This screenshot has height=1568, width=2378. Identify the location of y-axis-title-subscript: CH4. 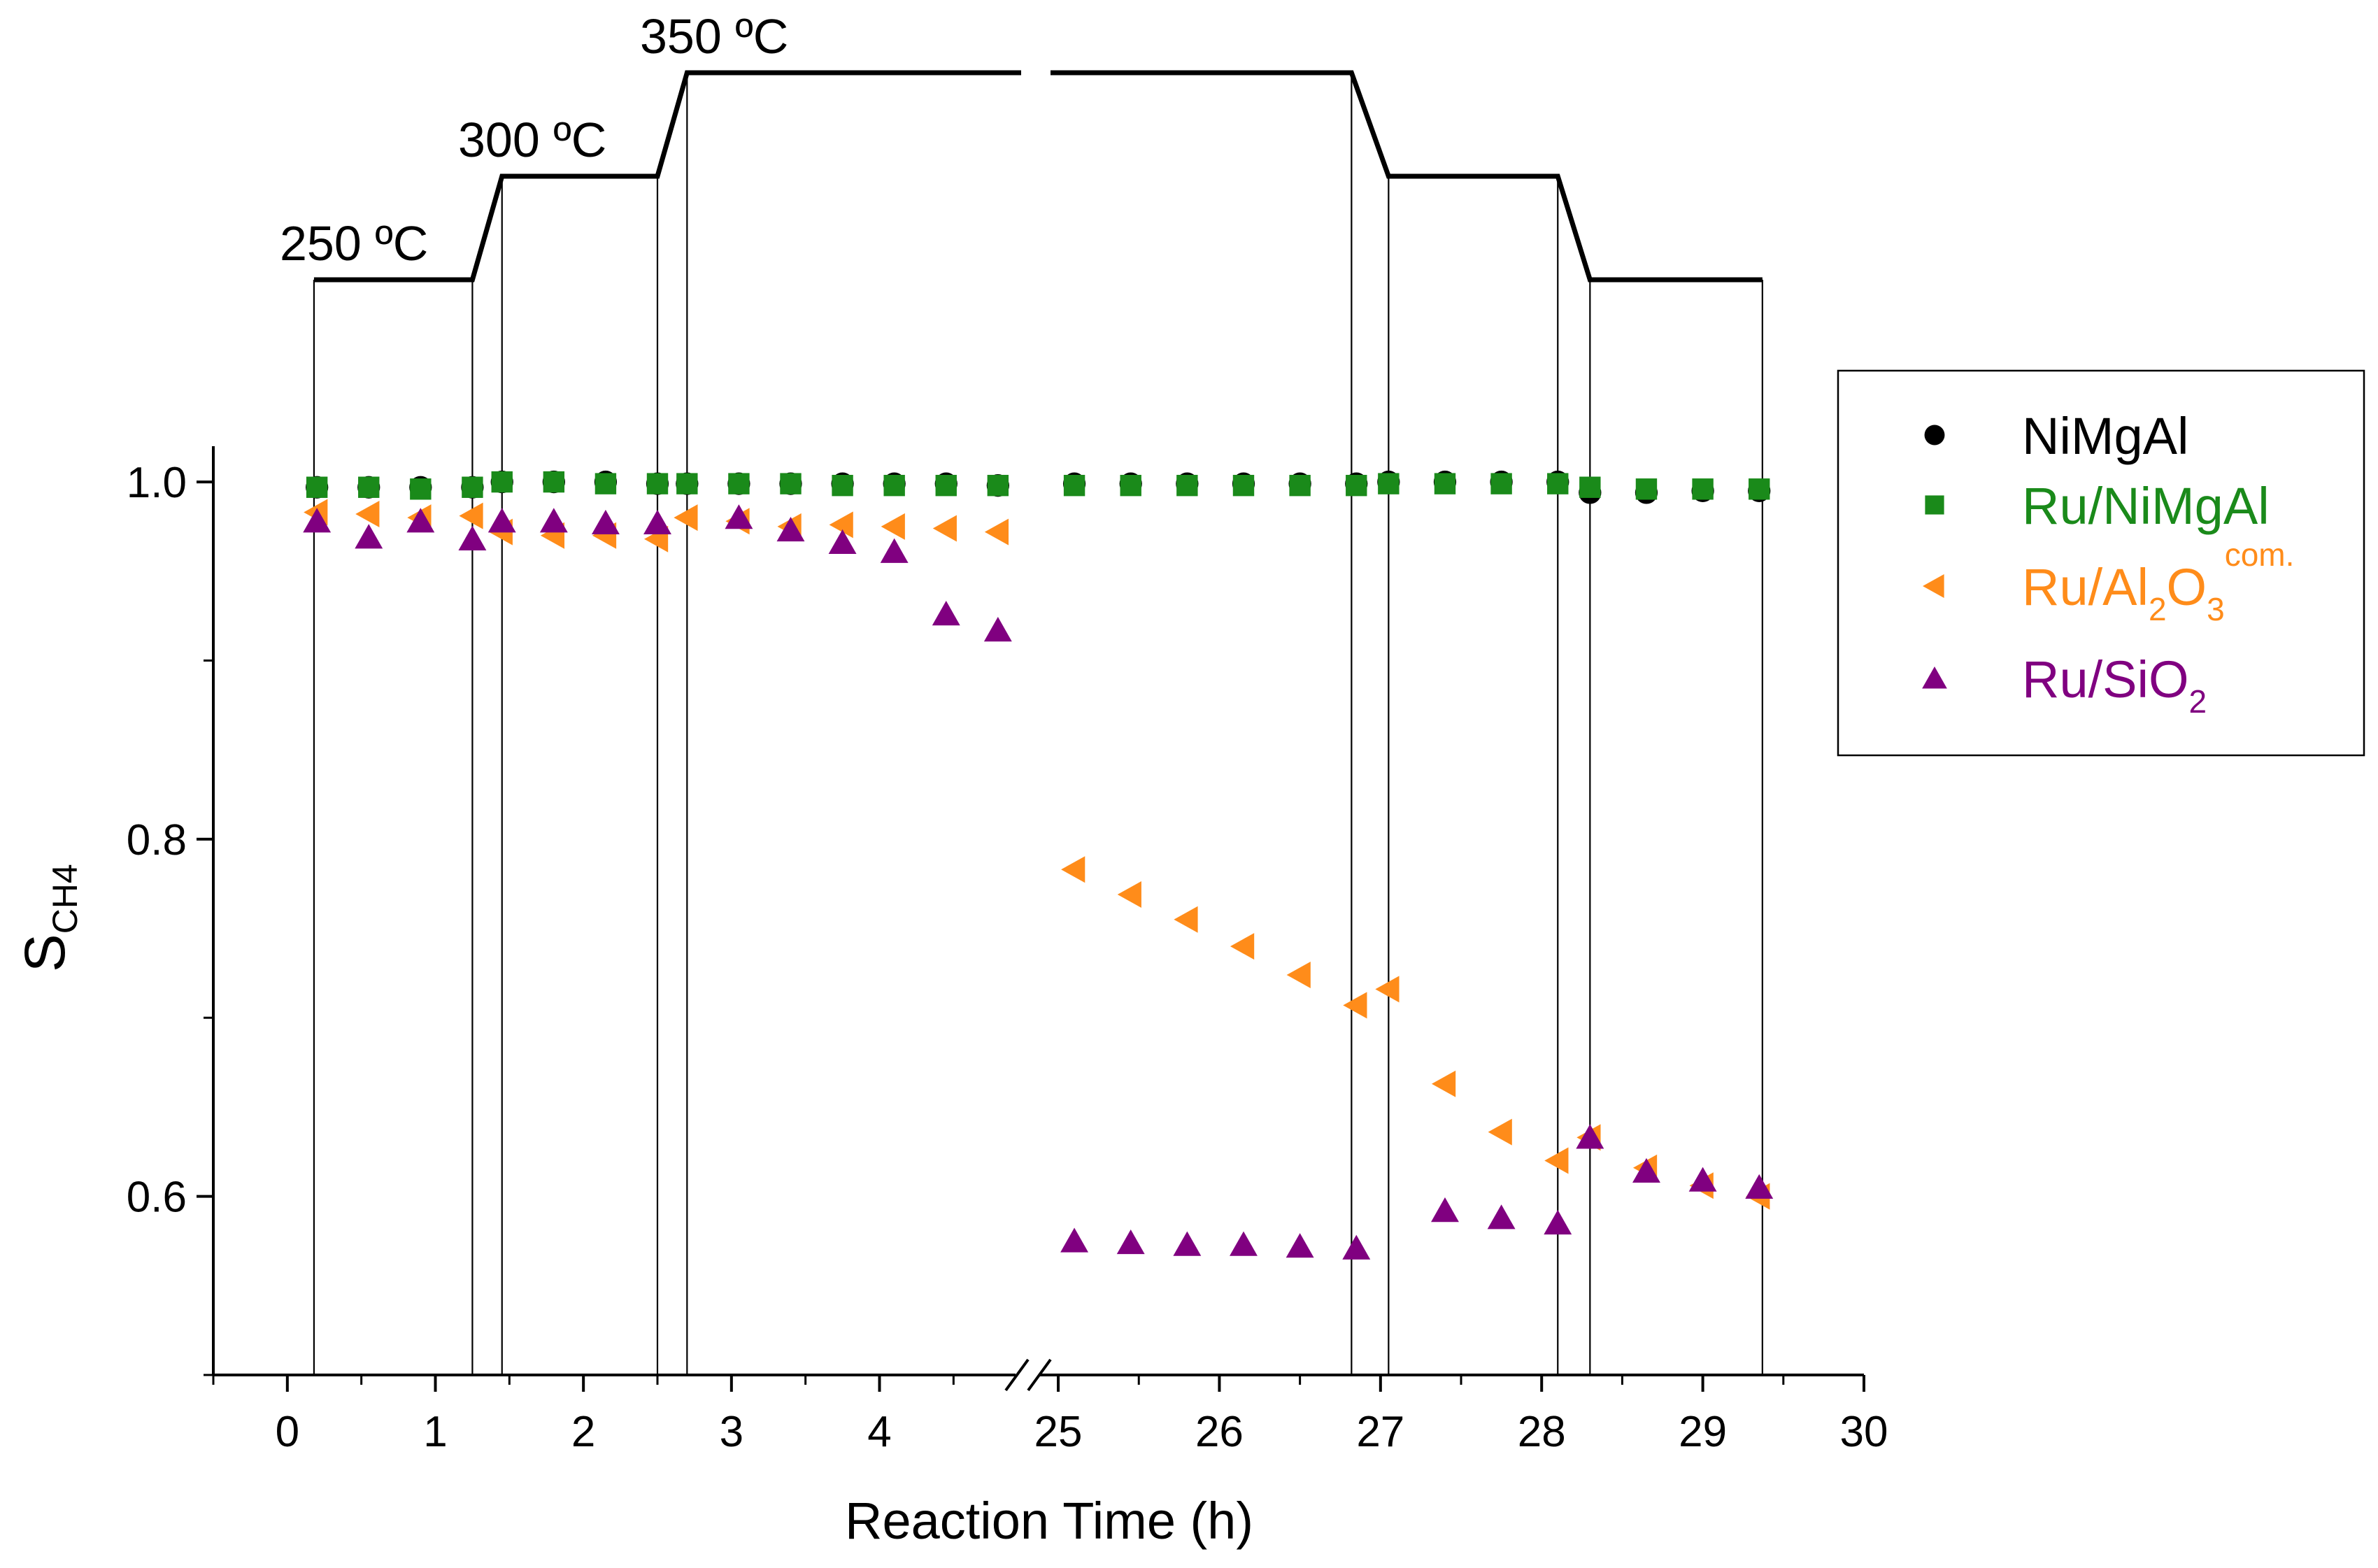
(65, 899).